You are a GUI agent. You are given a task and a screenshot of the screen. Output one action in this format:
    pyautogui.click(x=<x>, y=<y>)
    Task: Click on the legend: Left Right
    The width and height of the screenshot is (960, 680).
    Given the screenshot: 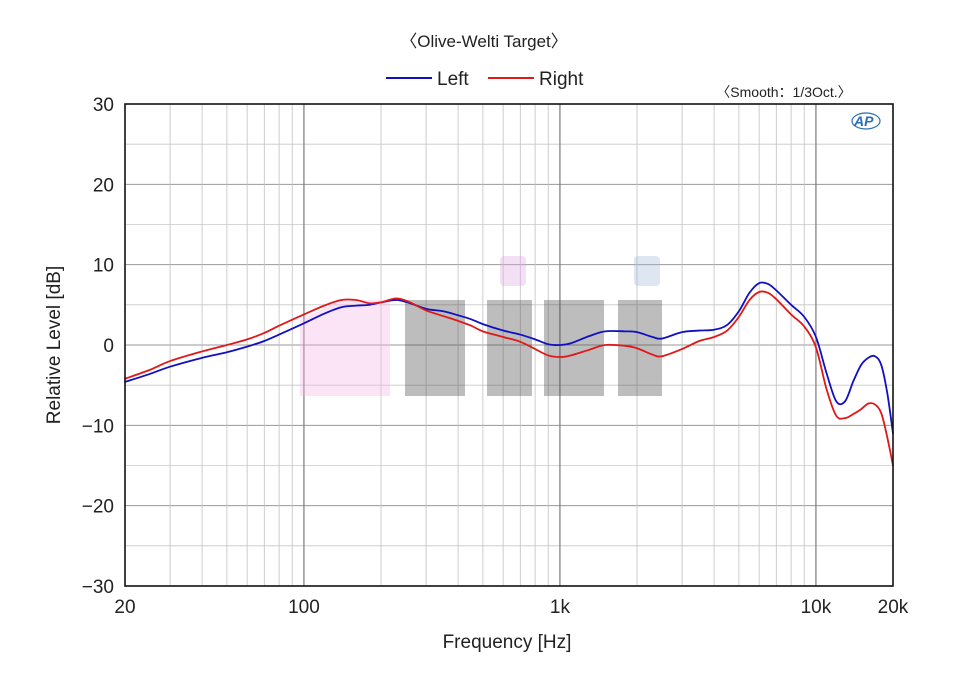 What is the action you would take?
    pyautogui.click(x=485, y=79)
    